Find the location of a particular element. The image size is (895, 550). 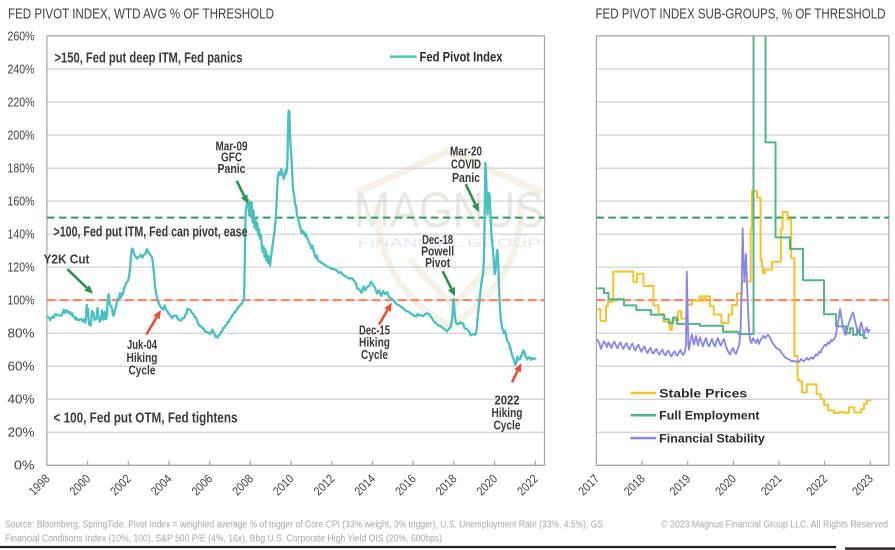

svg-text: Dec-18 is located at coordinates (437, 240).